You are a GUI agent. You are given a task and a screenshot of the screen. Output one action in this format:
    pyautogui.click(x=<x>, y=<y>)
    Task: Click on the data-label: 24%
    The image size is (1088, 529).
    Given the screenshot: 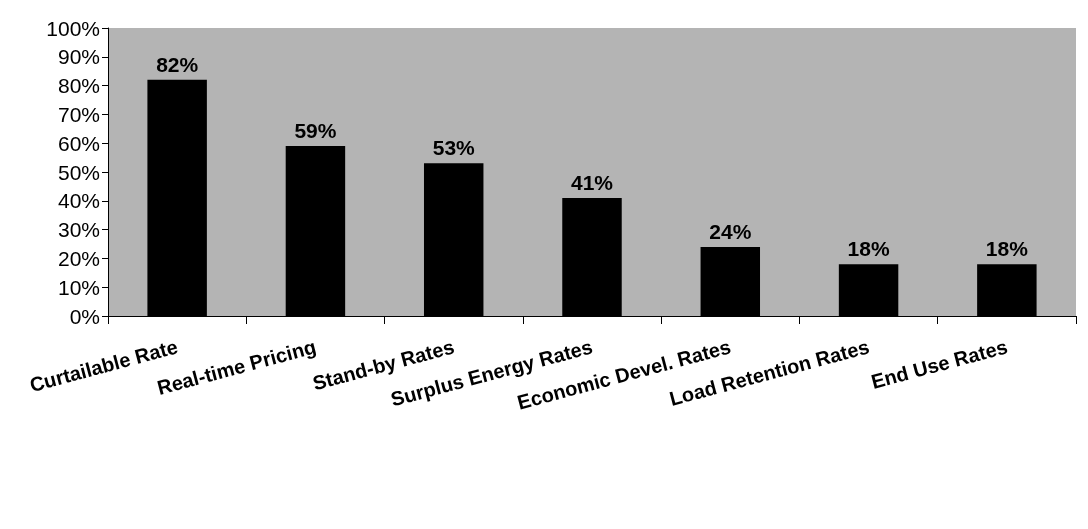 What is the action you would take?
    pyautogui.click(x=730, y=231)
    